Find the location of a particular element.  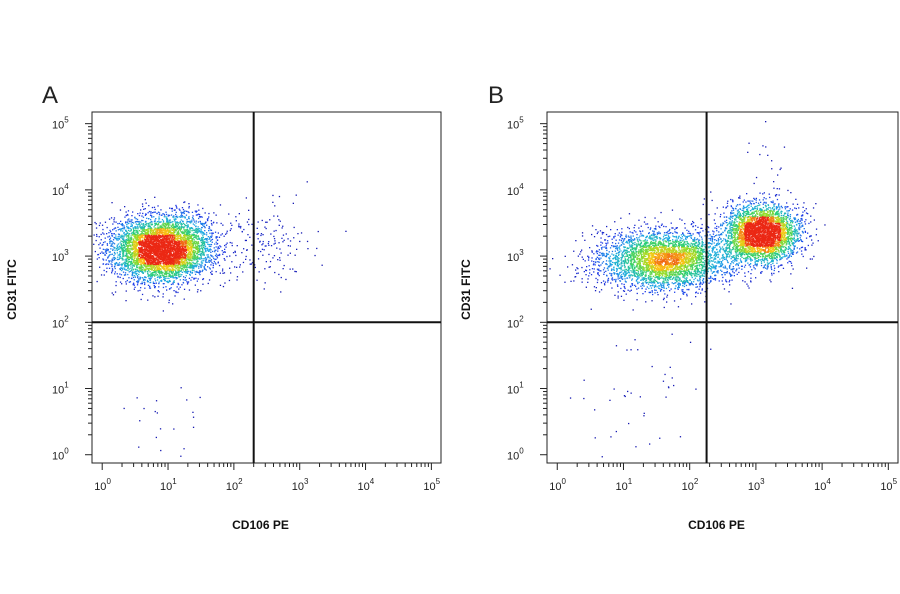

panel-label: A is located at coordinates (50, 95).